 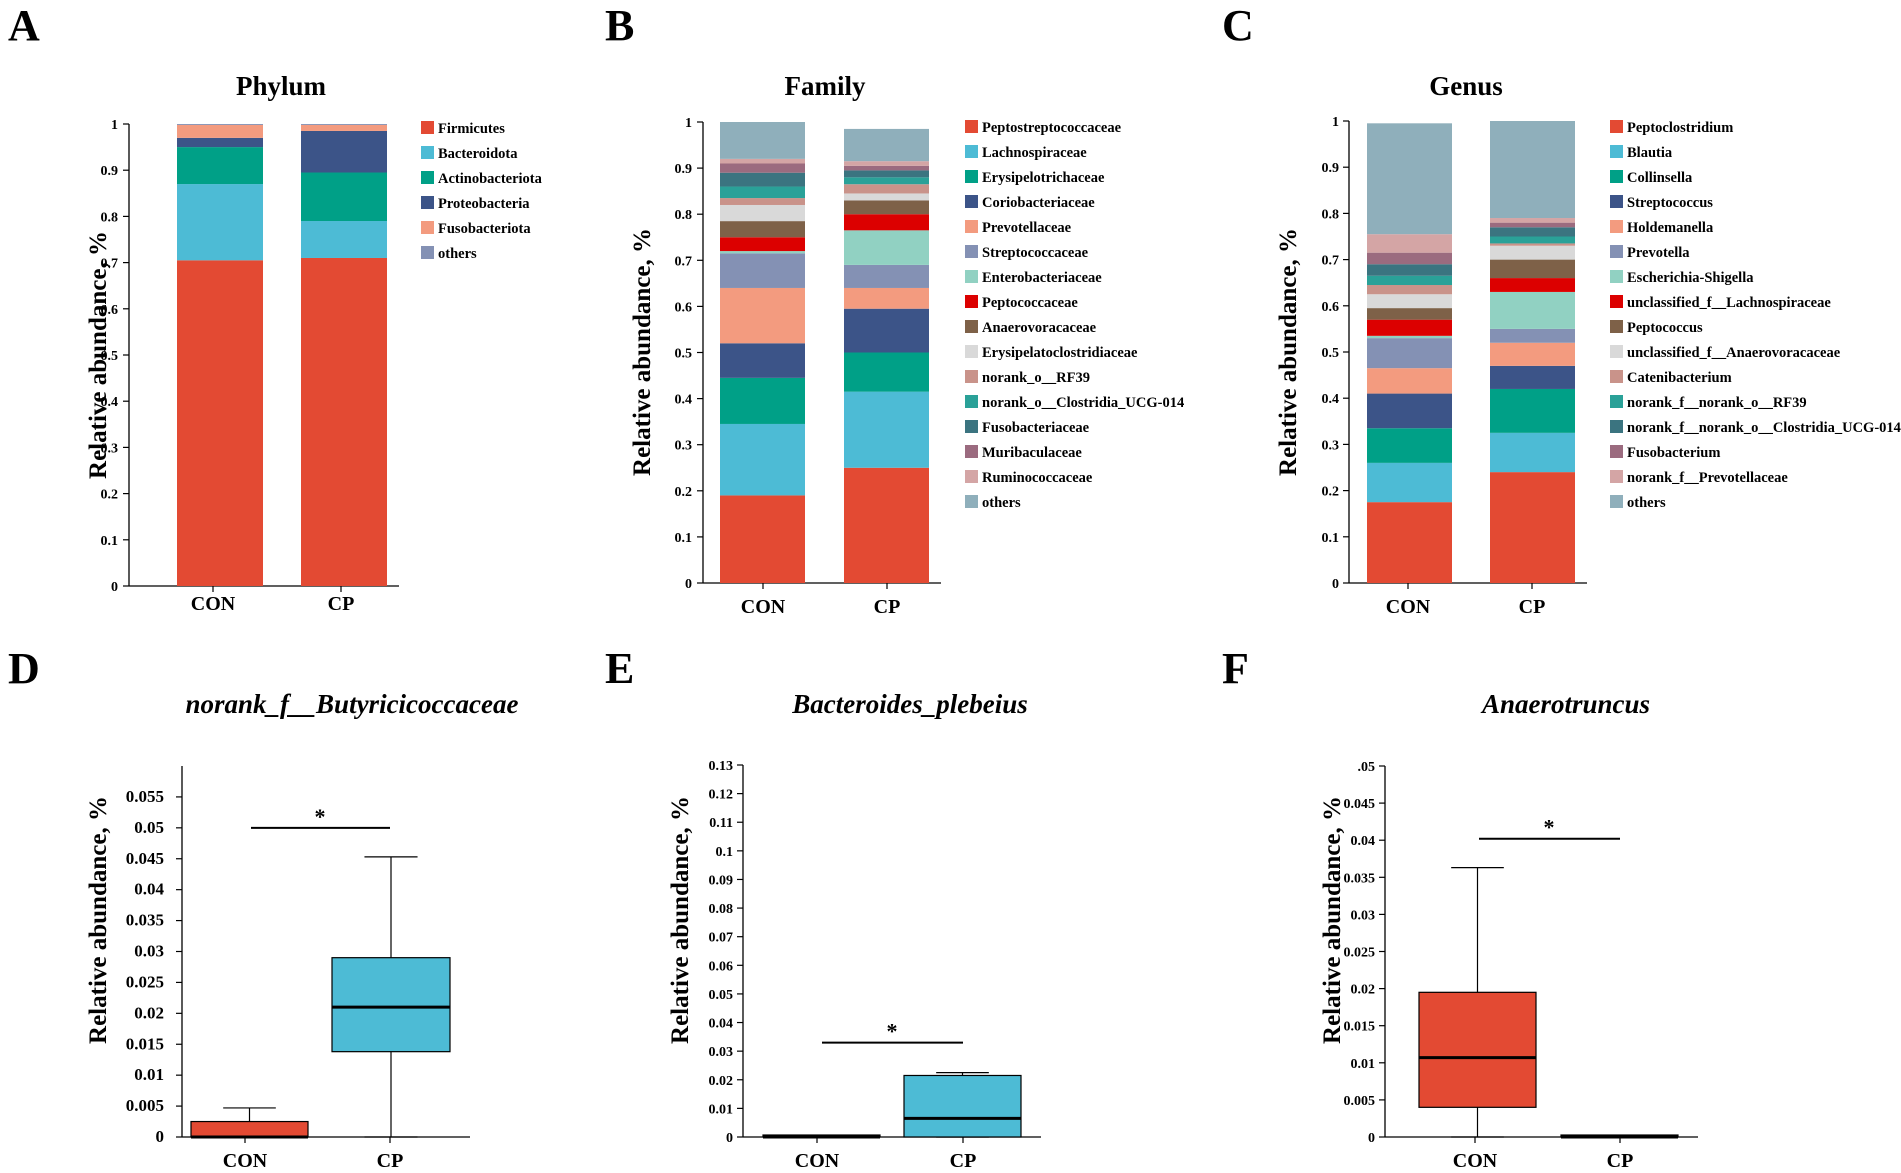 I want to click on legend-label: Actinobacteriota, so click(x=490, y=179).